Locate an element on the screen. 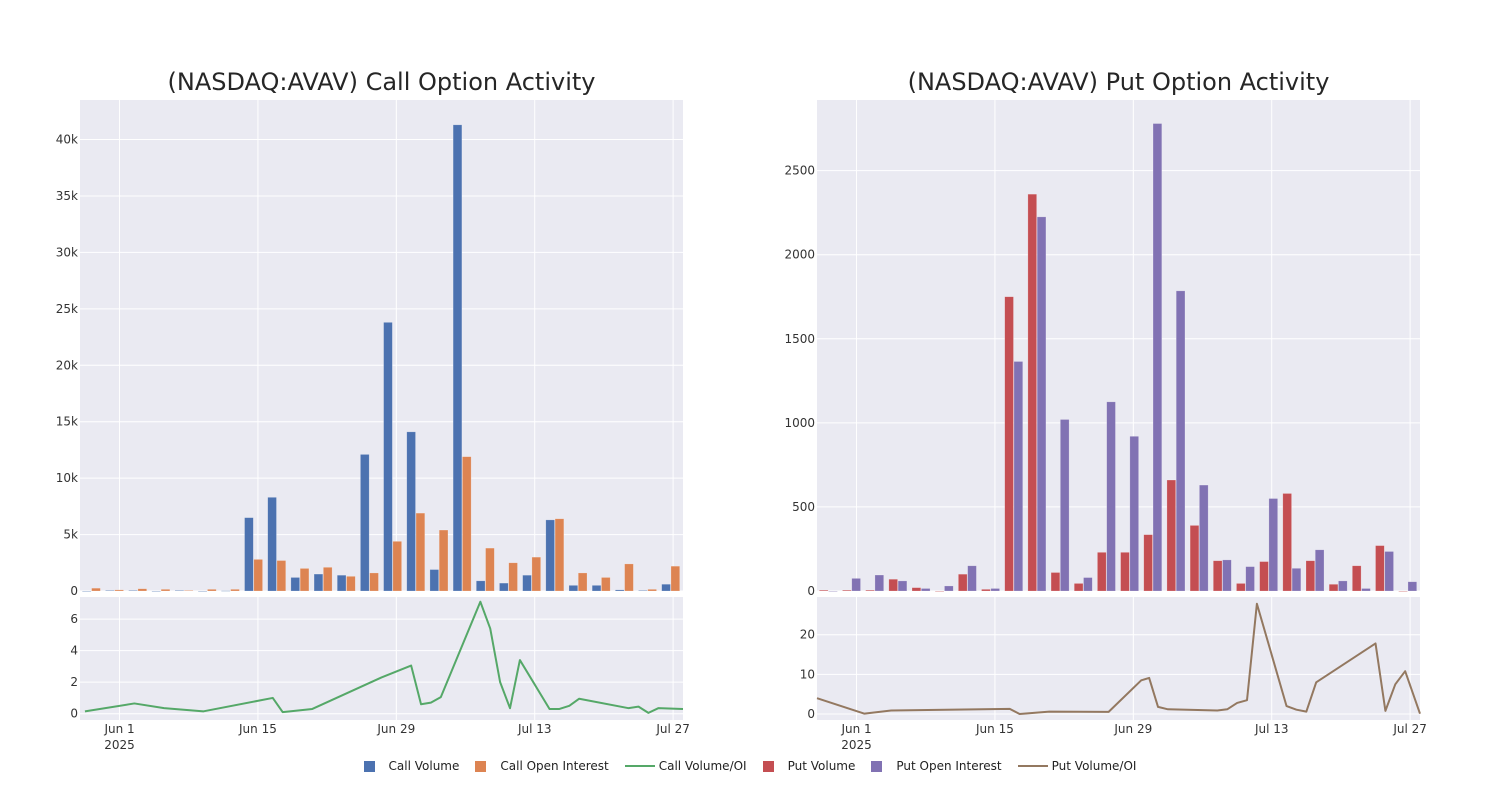 This screenshot has height=800, width=1500. legend-item-call-volume-oi: Call Volume/OI is located at coordinates (685, 766).